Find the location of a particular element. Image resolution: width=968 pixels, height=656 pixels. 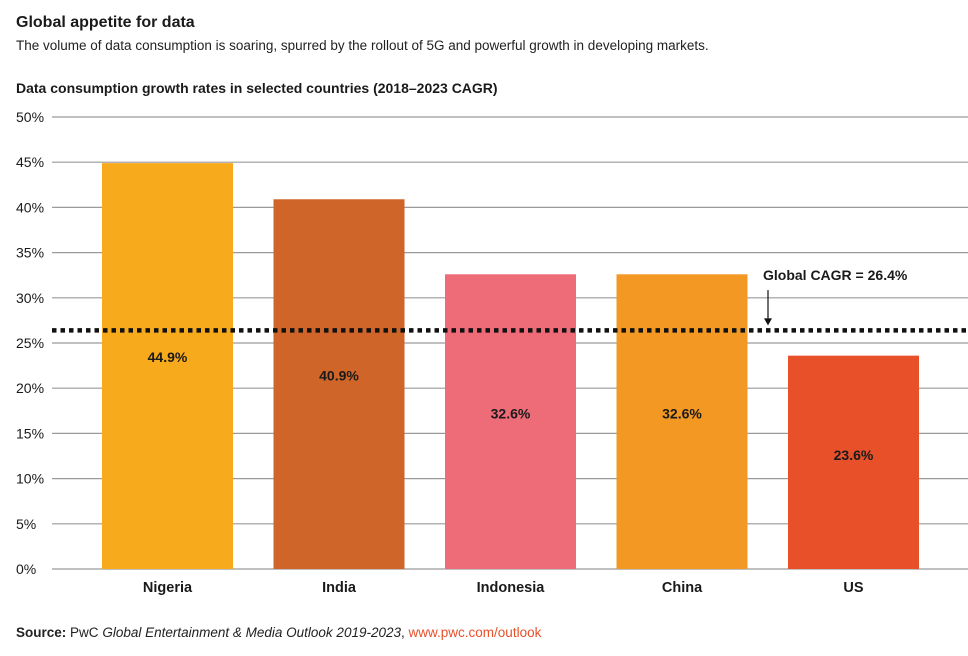

y-tick-label: 20% is located at coordinates (30, 388).